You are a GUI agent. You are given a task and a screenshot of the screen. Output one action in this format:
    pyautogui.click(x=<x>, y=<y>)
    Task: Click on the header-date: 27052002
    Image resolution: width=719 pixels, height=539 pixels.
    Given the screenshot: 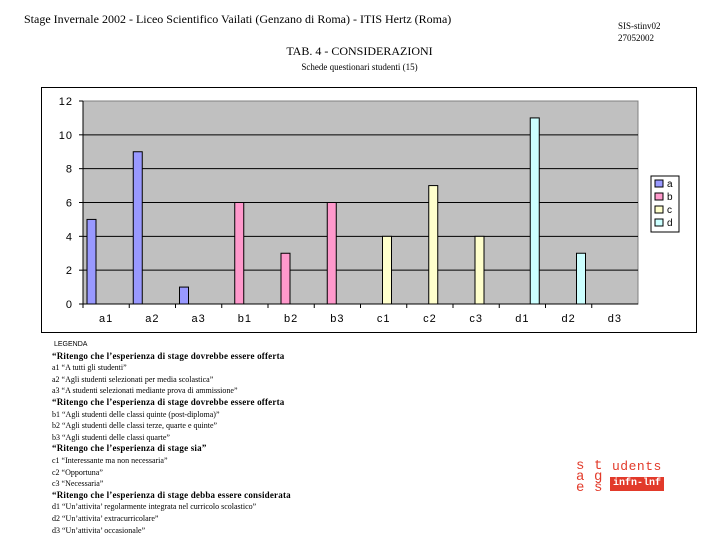 What is the action you would take?
    pyautogui.click(x=636, y=38)
    